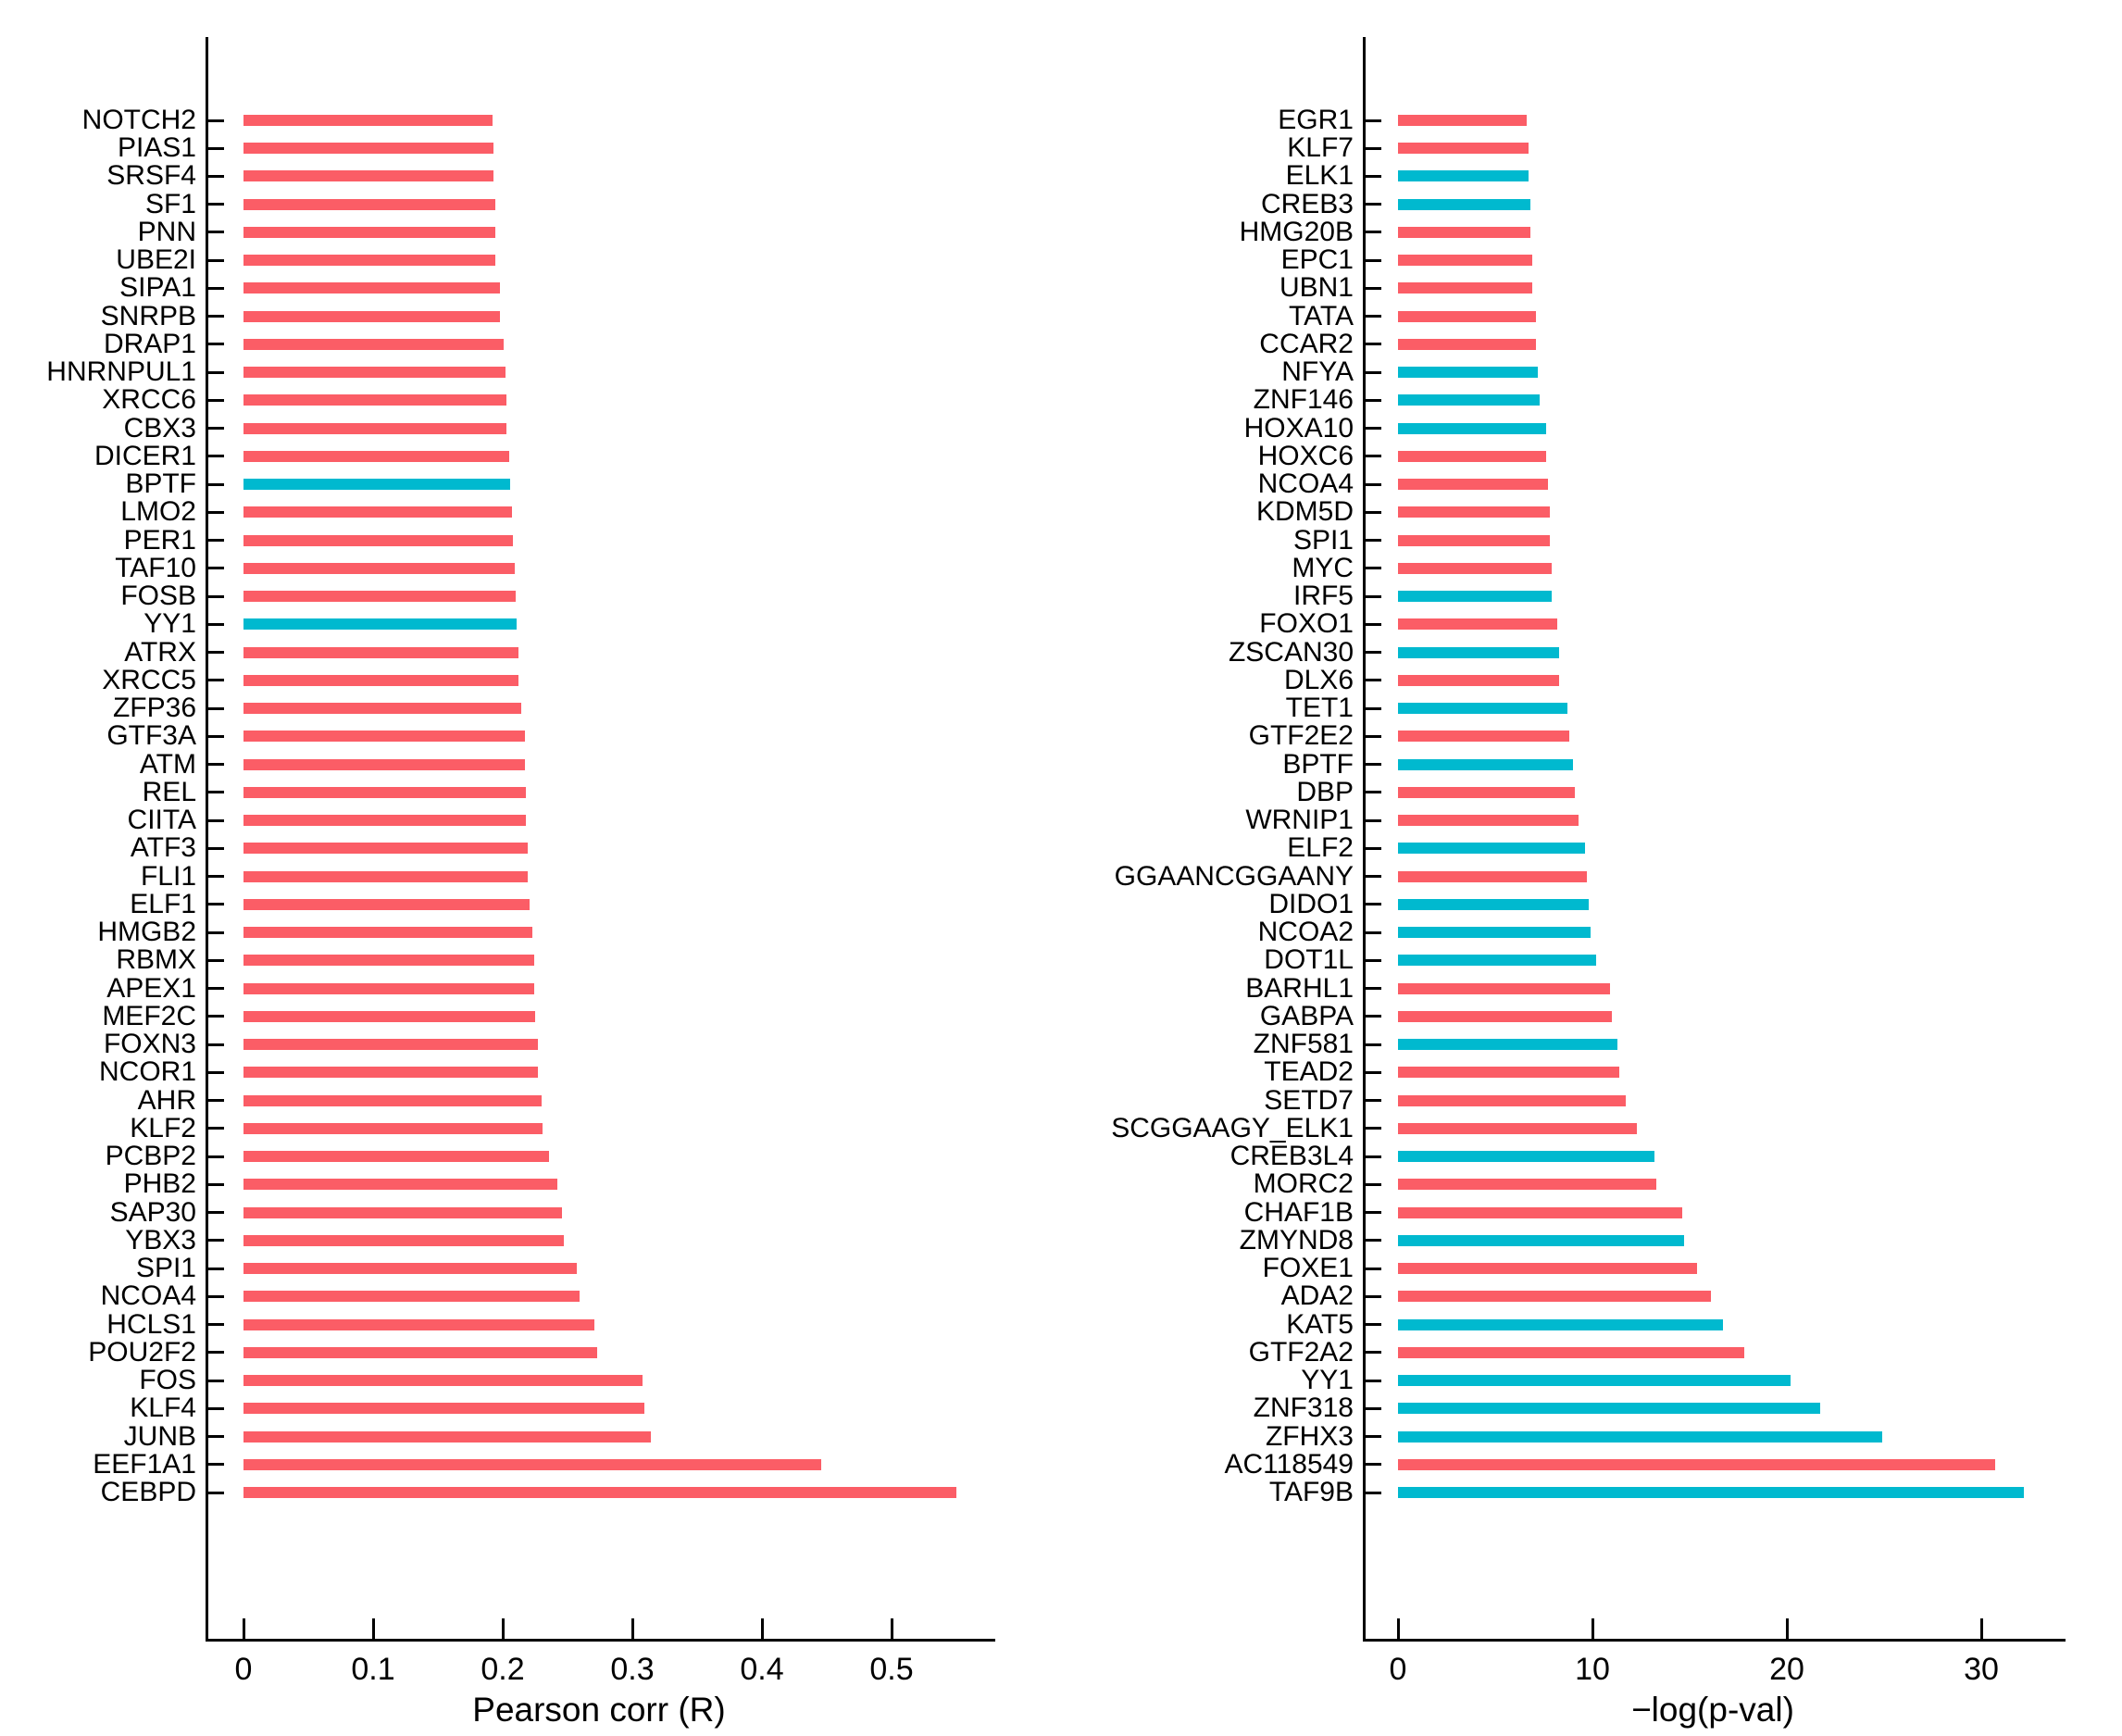  I want to click on pval-y-tick-label-znf581: ZNF581, so click(1303, 1044).